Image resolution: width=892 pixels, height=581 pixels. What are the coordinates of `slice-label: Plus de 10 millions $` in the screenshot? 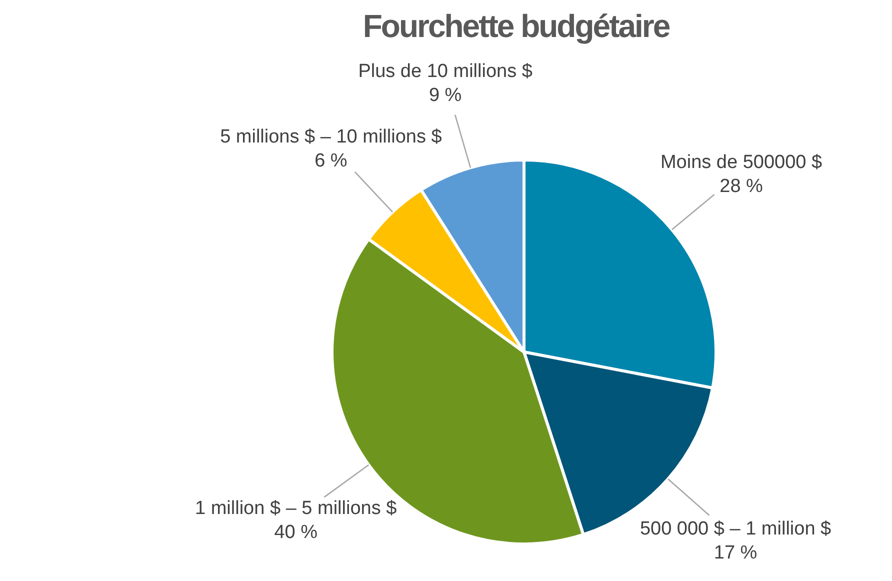 It's located at (445, 71).